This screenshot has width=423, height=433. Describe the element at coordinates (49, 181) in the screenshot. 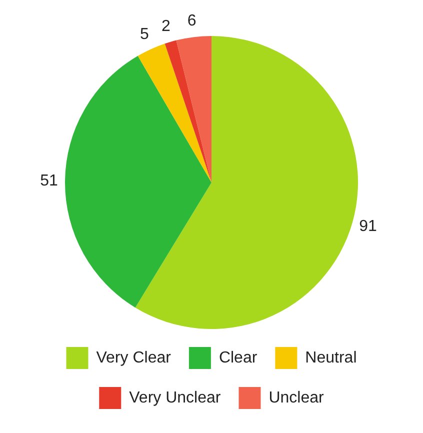

I see `data-label: 51` at that location.